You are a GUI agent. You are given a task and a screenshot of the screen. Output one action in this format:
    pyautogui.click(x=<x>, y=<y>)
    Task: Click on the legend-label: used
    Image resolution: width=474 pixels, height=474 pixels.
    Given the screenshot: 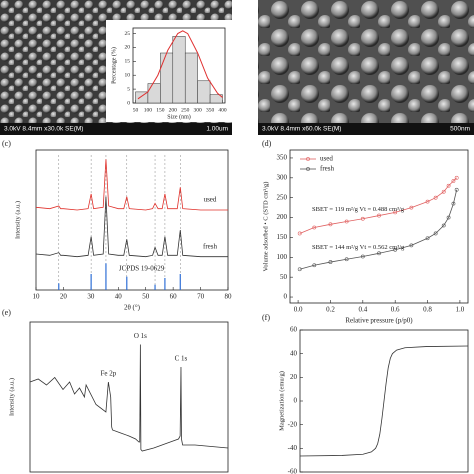 What is the action you would take?
    pyautogui.click(x=326, y=159)
    